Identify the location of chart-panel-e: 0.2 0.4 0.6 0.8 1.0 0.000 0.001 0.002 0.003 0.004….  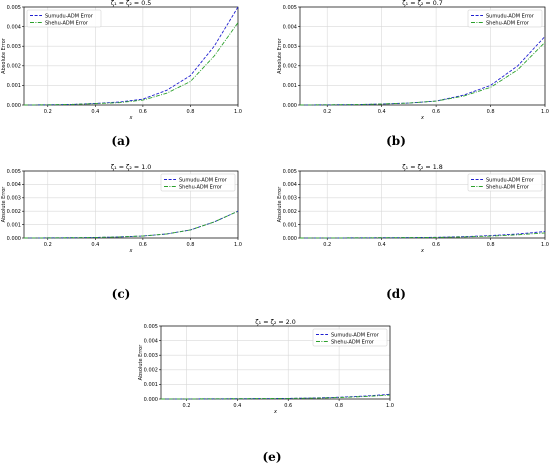
(266, 391).